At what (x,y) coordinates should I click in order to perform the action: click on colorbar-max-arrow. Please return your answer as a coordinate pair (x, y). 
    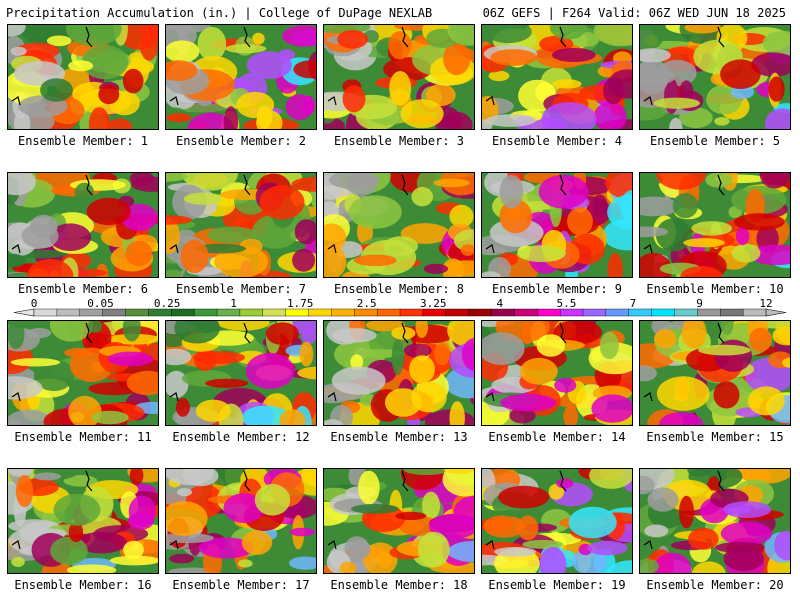
    Looking at the image, I should click on (776, 312).